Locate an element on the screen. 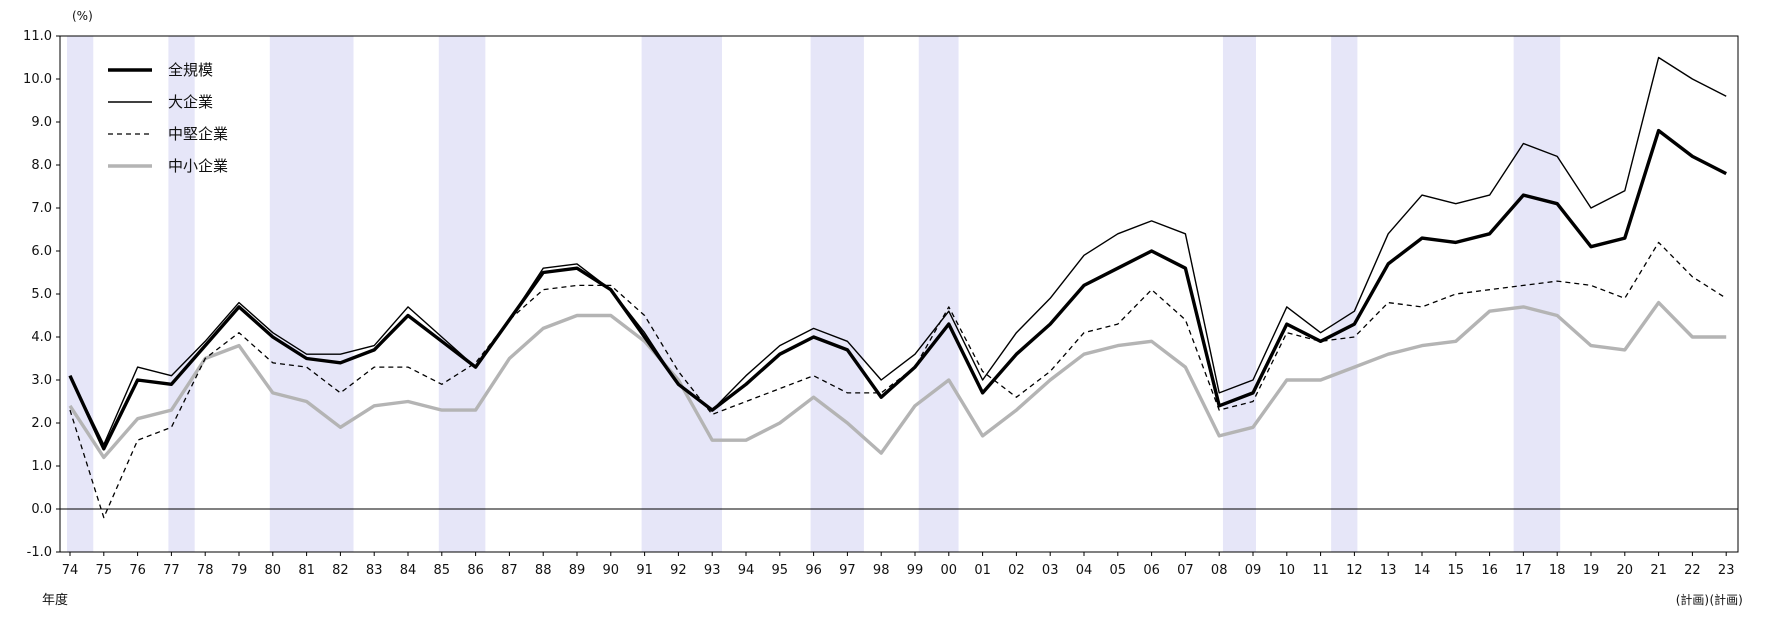 The width and height of the screenshot is (1765, 617). legend-label-2: 中堅企業 is located at coordinates (198, 134).